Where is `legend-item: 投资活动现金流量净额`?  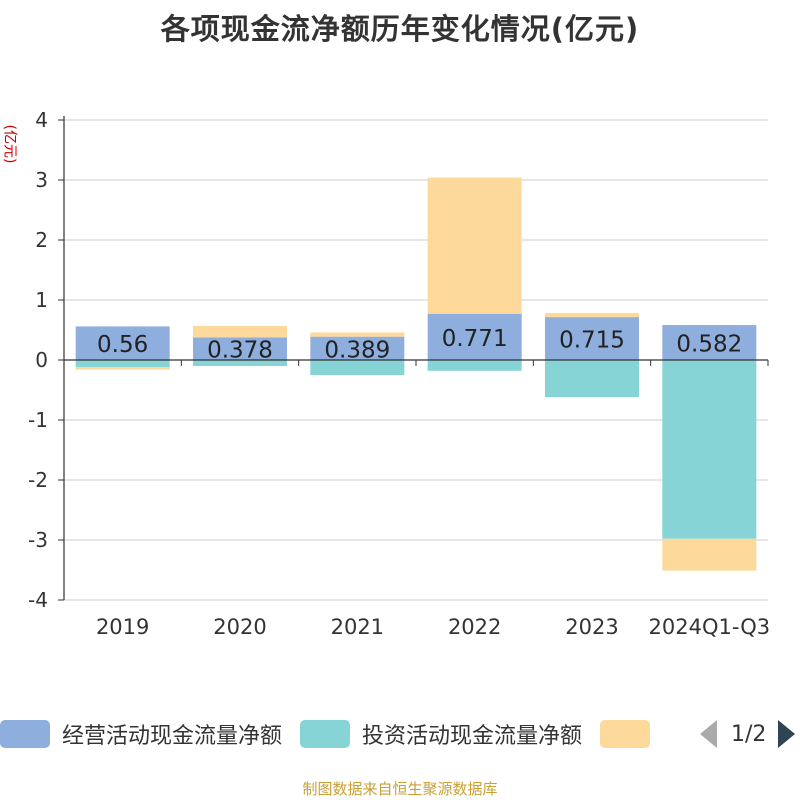
legend-item: 投资活动现金流量净额 is located at coordinates (441, 734).